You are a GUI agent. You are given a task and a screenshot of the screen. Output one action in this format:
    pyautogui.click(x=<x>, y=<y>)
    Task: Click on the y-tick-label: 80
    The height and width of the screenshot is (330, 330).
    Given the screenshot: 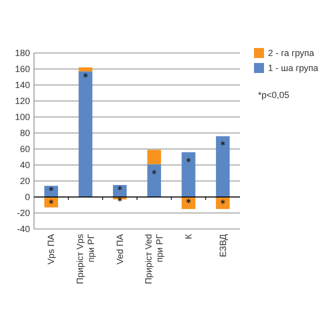 What is the action you would take?
    pyautogui.click(x=25, y=133)
    